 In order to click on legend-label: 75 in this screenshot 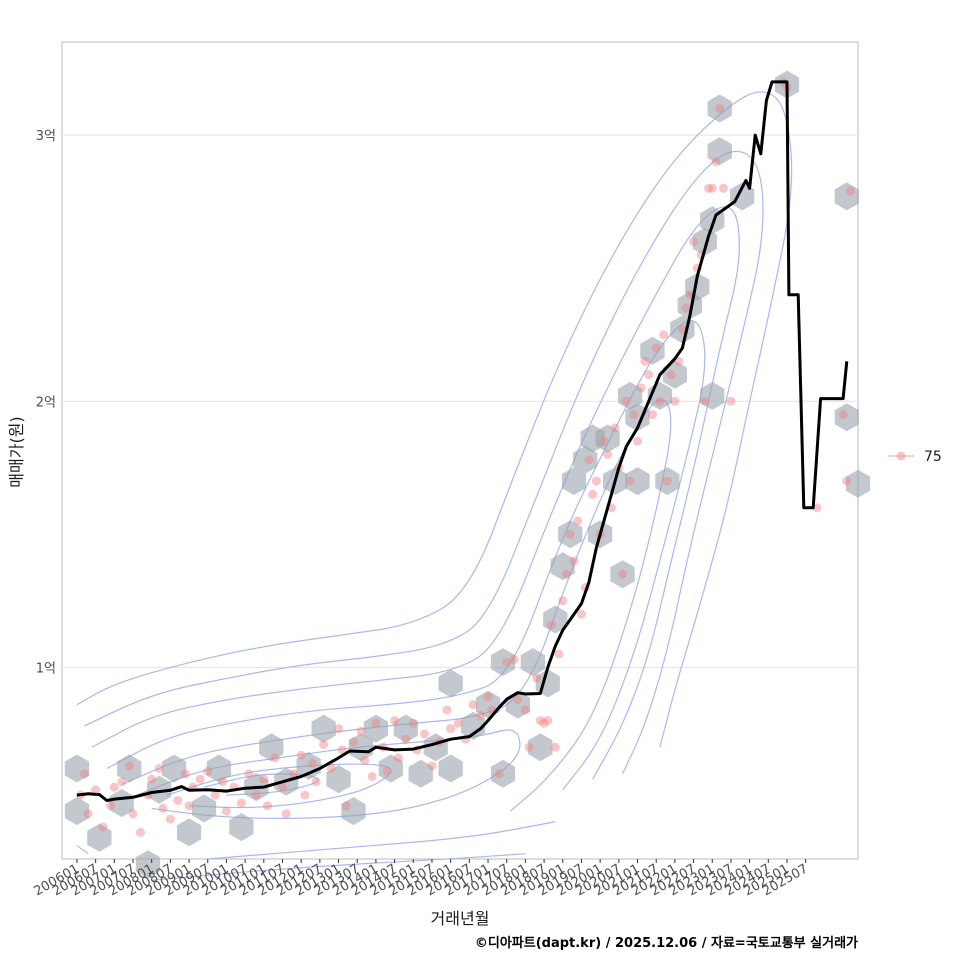, I will do `click(933, 457)`.